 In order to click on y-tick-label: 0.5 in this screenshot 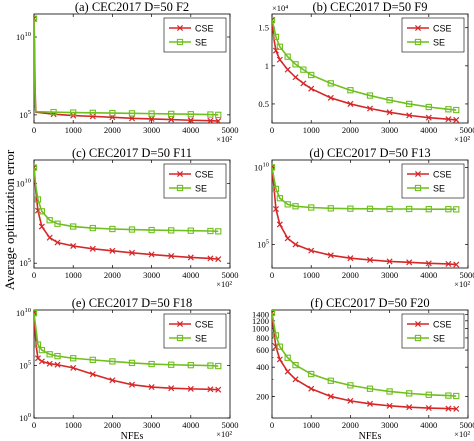, I will do `click(263, 104)`.